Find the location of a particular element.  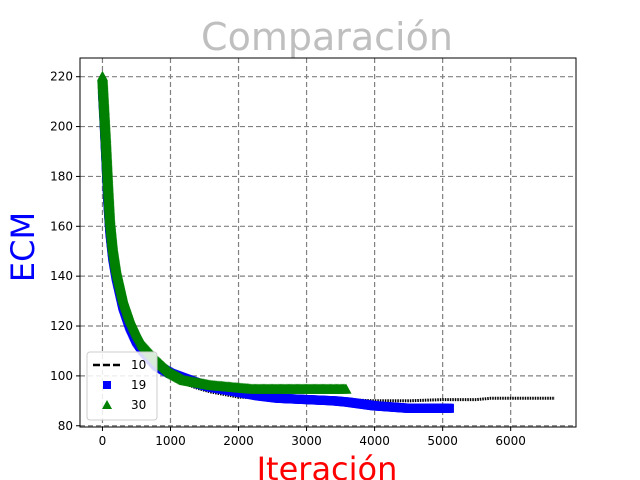

x-tick-label: 2000 is located at coordinates (238, 441).